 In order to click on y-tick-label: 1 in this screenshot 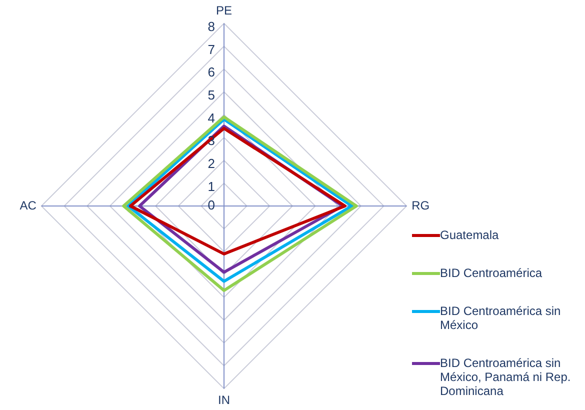, I will do `click(211, 186)`.